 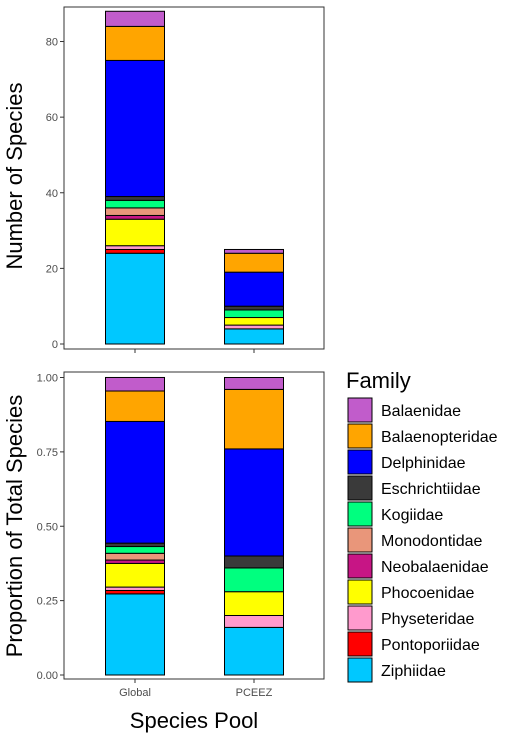 What do you see at coordinates (52, 269) in the screenshot?
I see `y-tick-label: 20` at bounding box center [52, 269].